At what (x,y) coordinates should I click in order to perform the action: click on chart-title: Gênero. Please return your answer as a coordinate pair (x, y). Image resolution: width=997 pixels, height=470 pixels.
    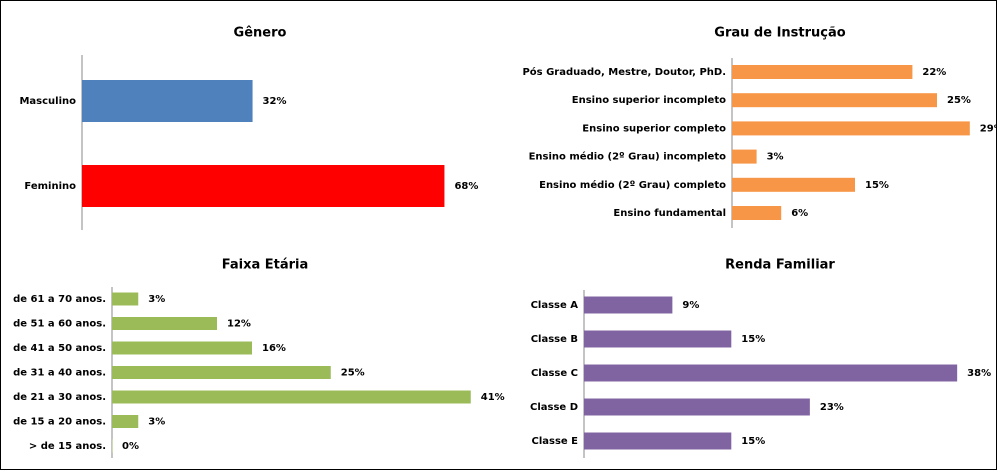
    Looking at the image, I should click on (260, 33).